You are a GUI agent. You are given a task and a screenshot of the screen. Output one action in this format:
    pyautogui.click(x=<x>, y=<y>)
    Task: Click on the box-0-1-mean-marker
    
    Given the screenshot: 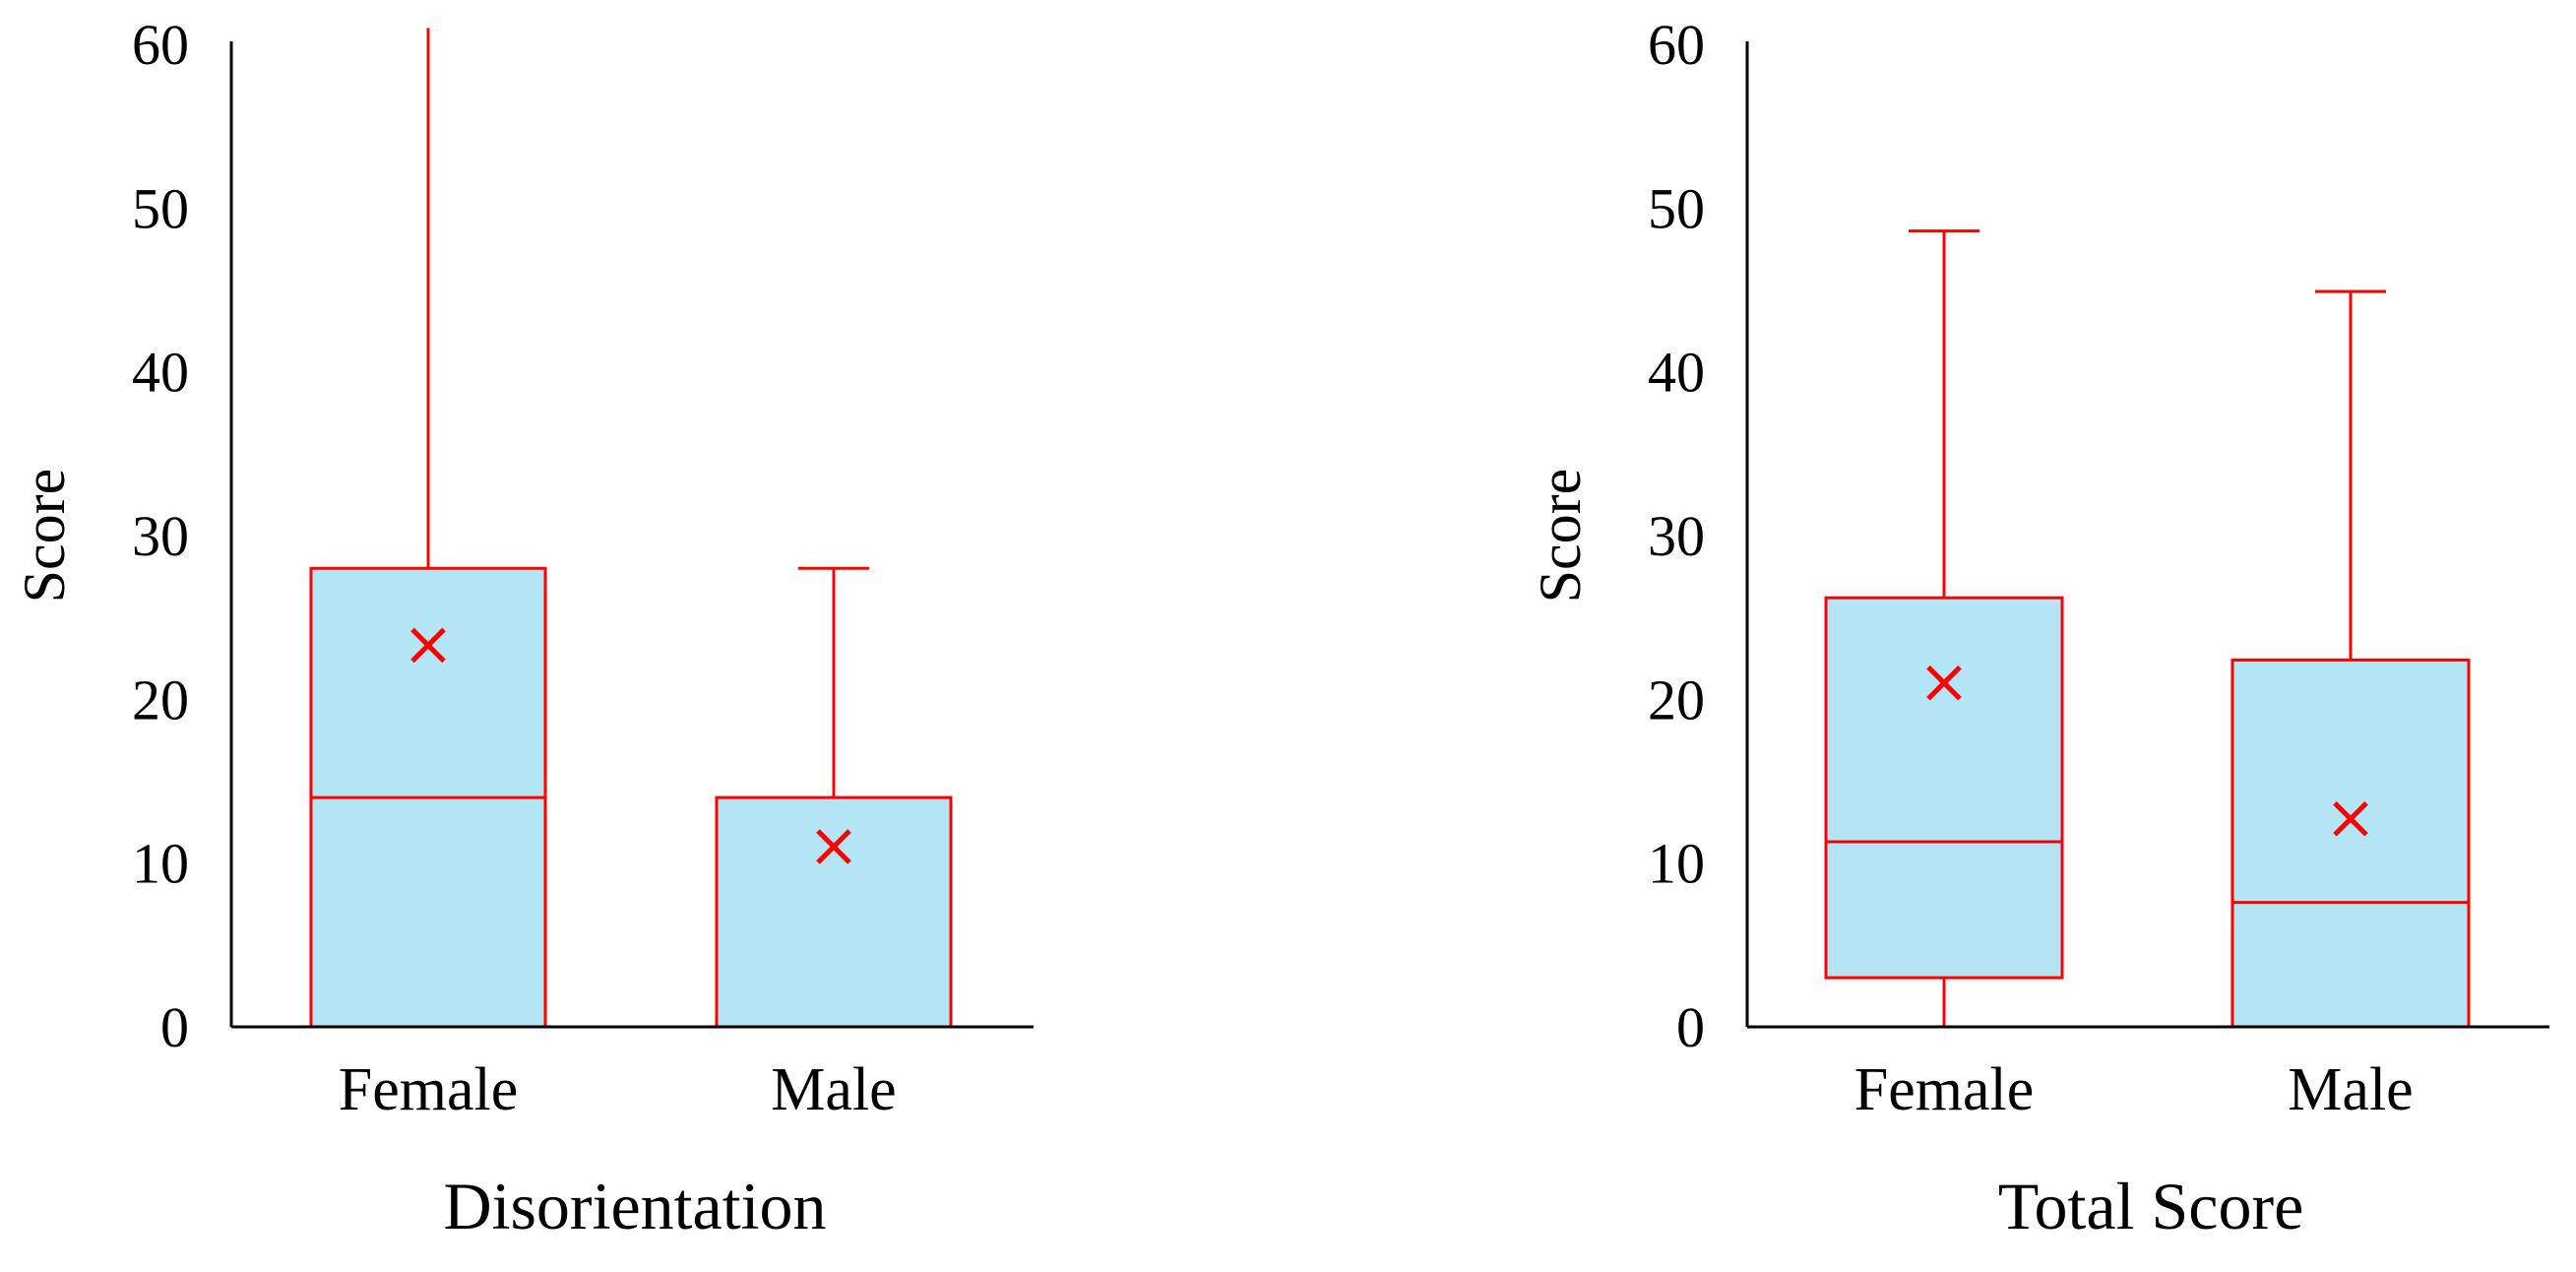 What is the action you would take?
    pyautogui.click(x=833, y=847)
    